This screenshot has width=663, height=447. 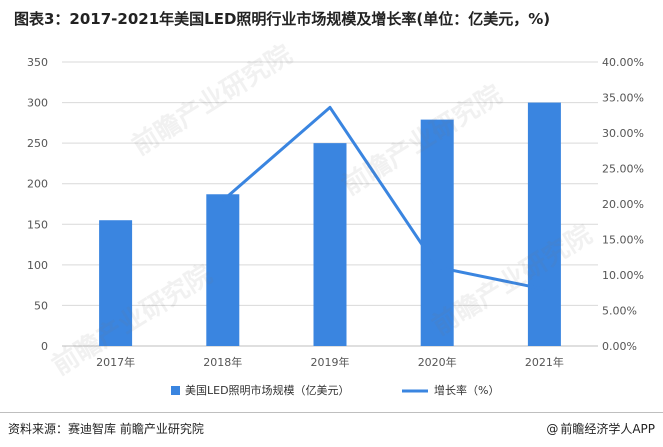 What do you see at coordinates (267, 390) in the screenshot?
I see `legend-label-bar: 美国LED照明市场规模（亿美元）` at bounding box center [267, 390].